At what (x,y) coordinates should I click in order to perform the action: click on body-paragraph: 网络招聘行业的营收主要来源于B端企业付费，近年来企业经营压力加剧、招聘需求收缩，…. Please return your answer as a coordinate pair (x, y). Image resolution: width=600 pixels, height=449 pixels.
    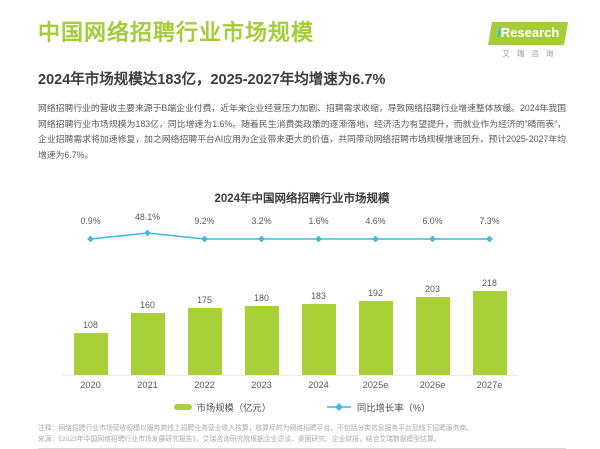
    Looking at the image, I should click on (302, 131).